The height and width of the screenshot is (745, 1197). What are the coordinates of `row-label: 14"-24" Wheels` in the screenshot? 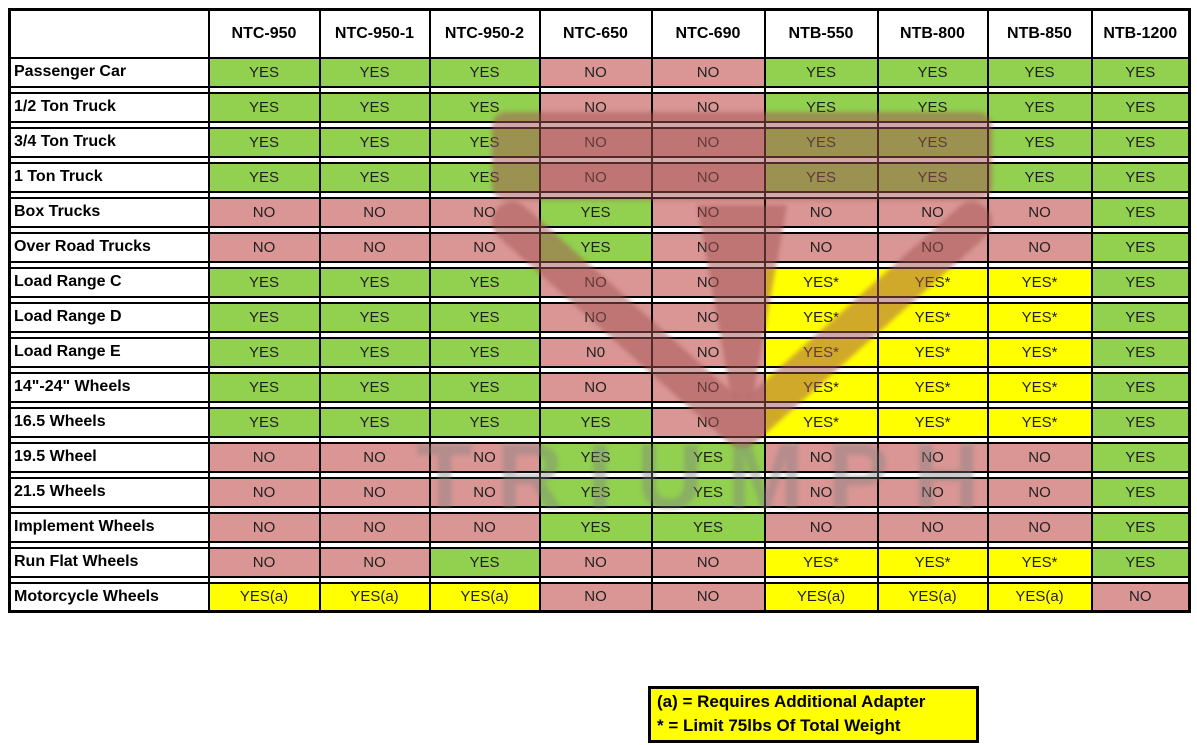 It's located at (109, 387).